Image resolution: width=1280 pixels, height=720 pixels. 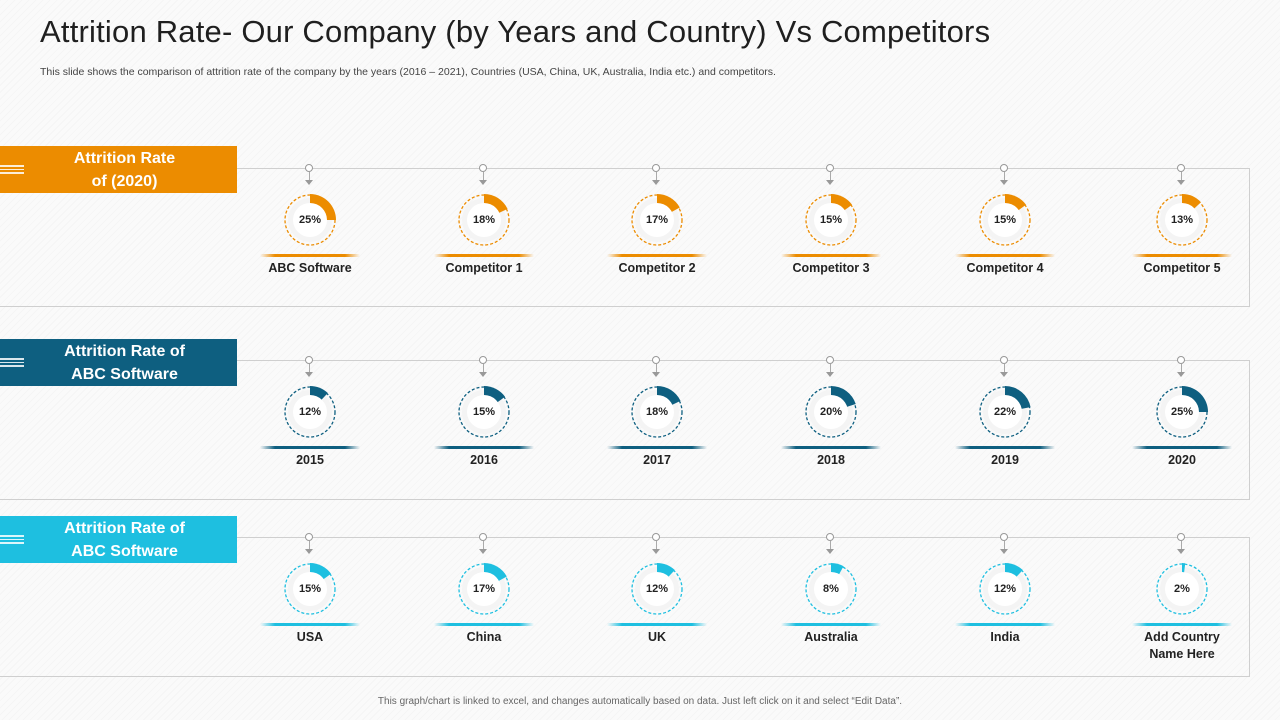 What do you see at coordinates (1005, 268) in the screenshot?
I see `category-label: Competitor 4` at bounding box center [1005, 268].